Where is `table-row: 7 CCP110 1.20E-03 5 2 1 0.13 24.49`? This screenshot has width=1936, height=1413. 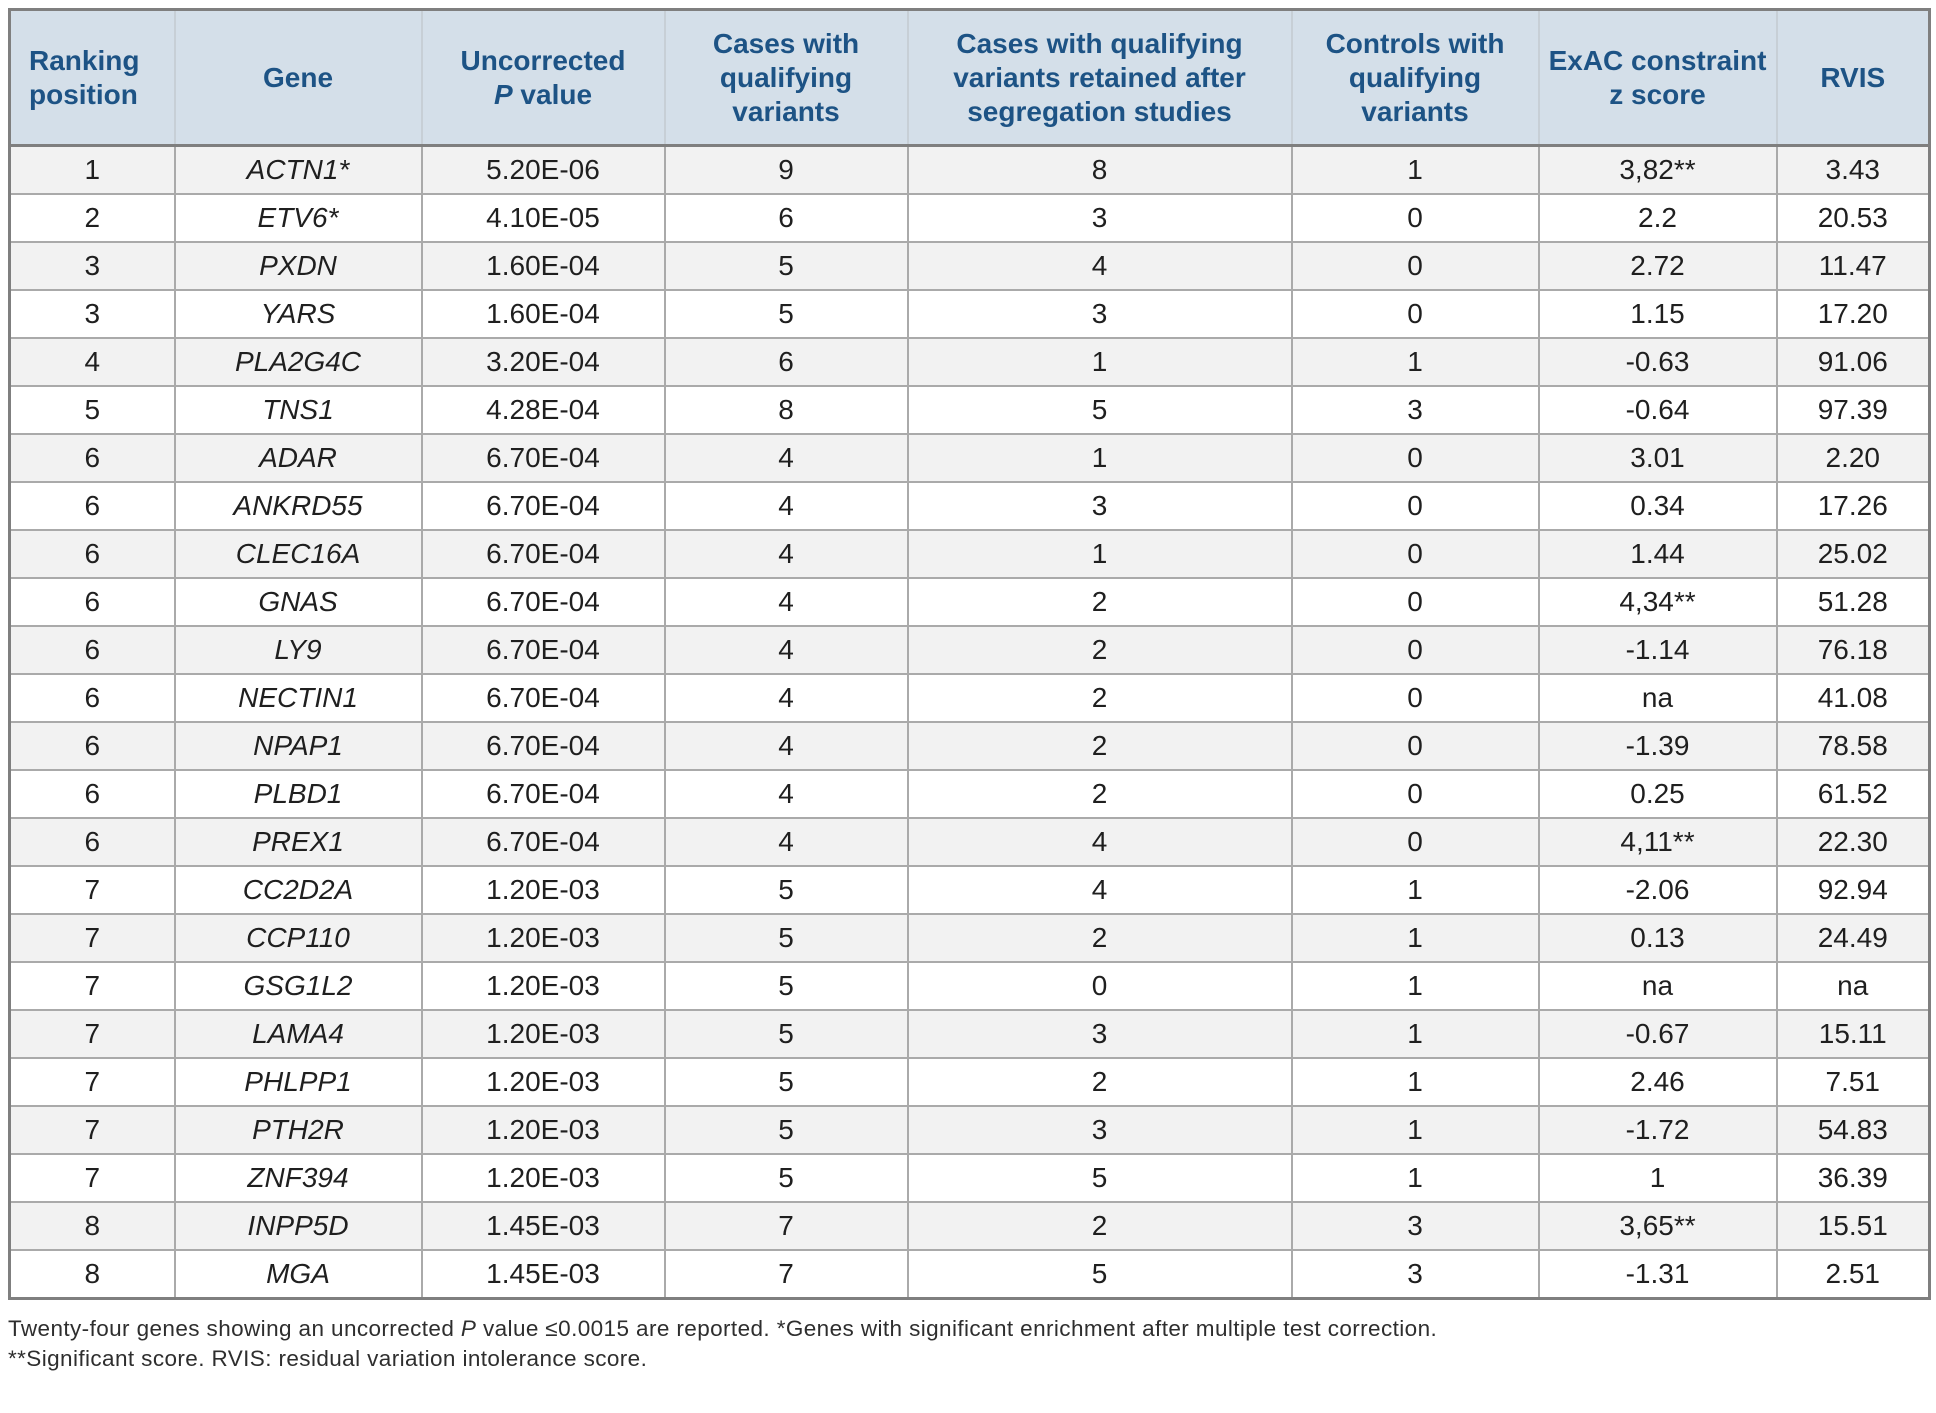
table-row: 7 CCP110 1.20E-03 5 2 1 0.13 24.49 is located at coordinates (969, 938).